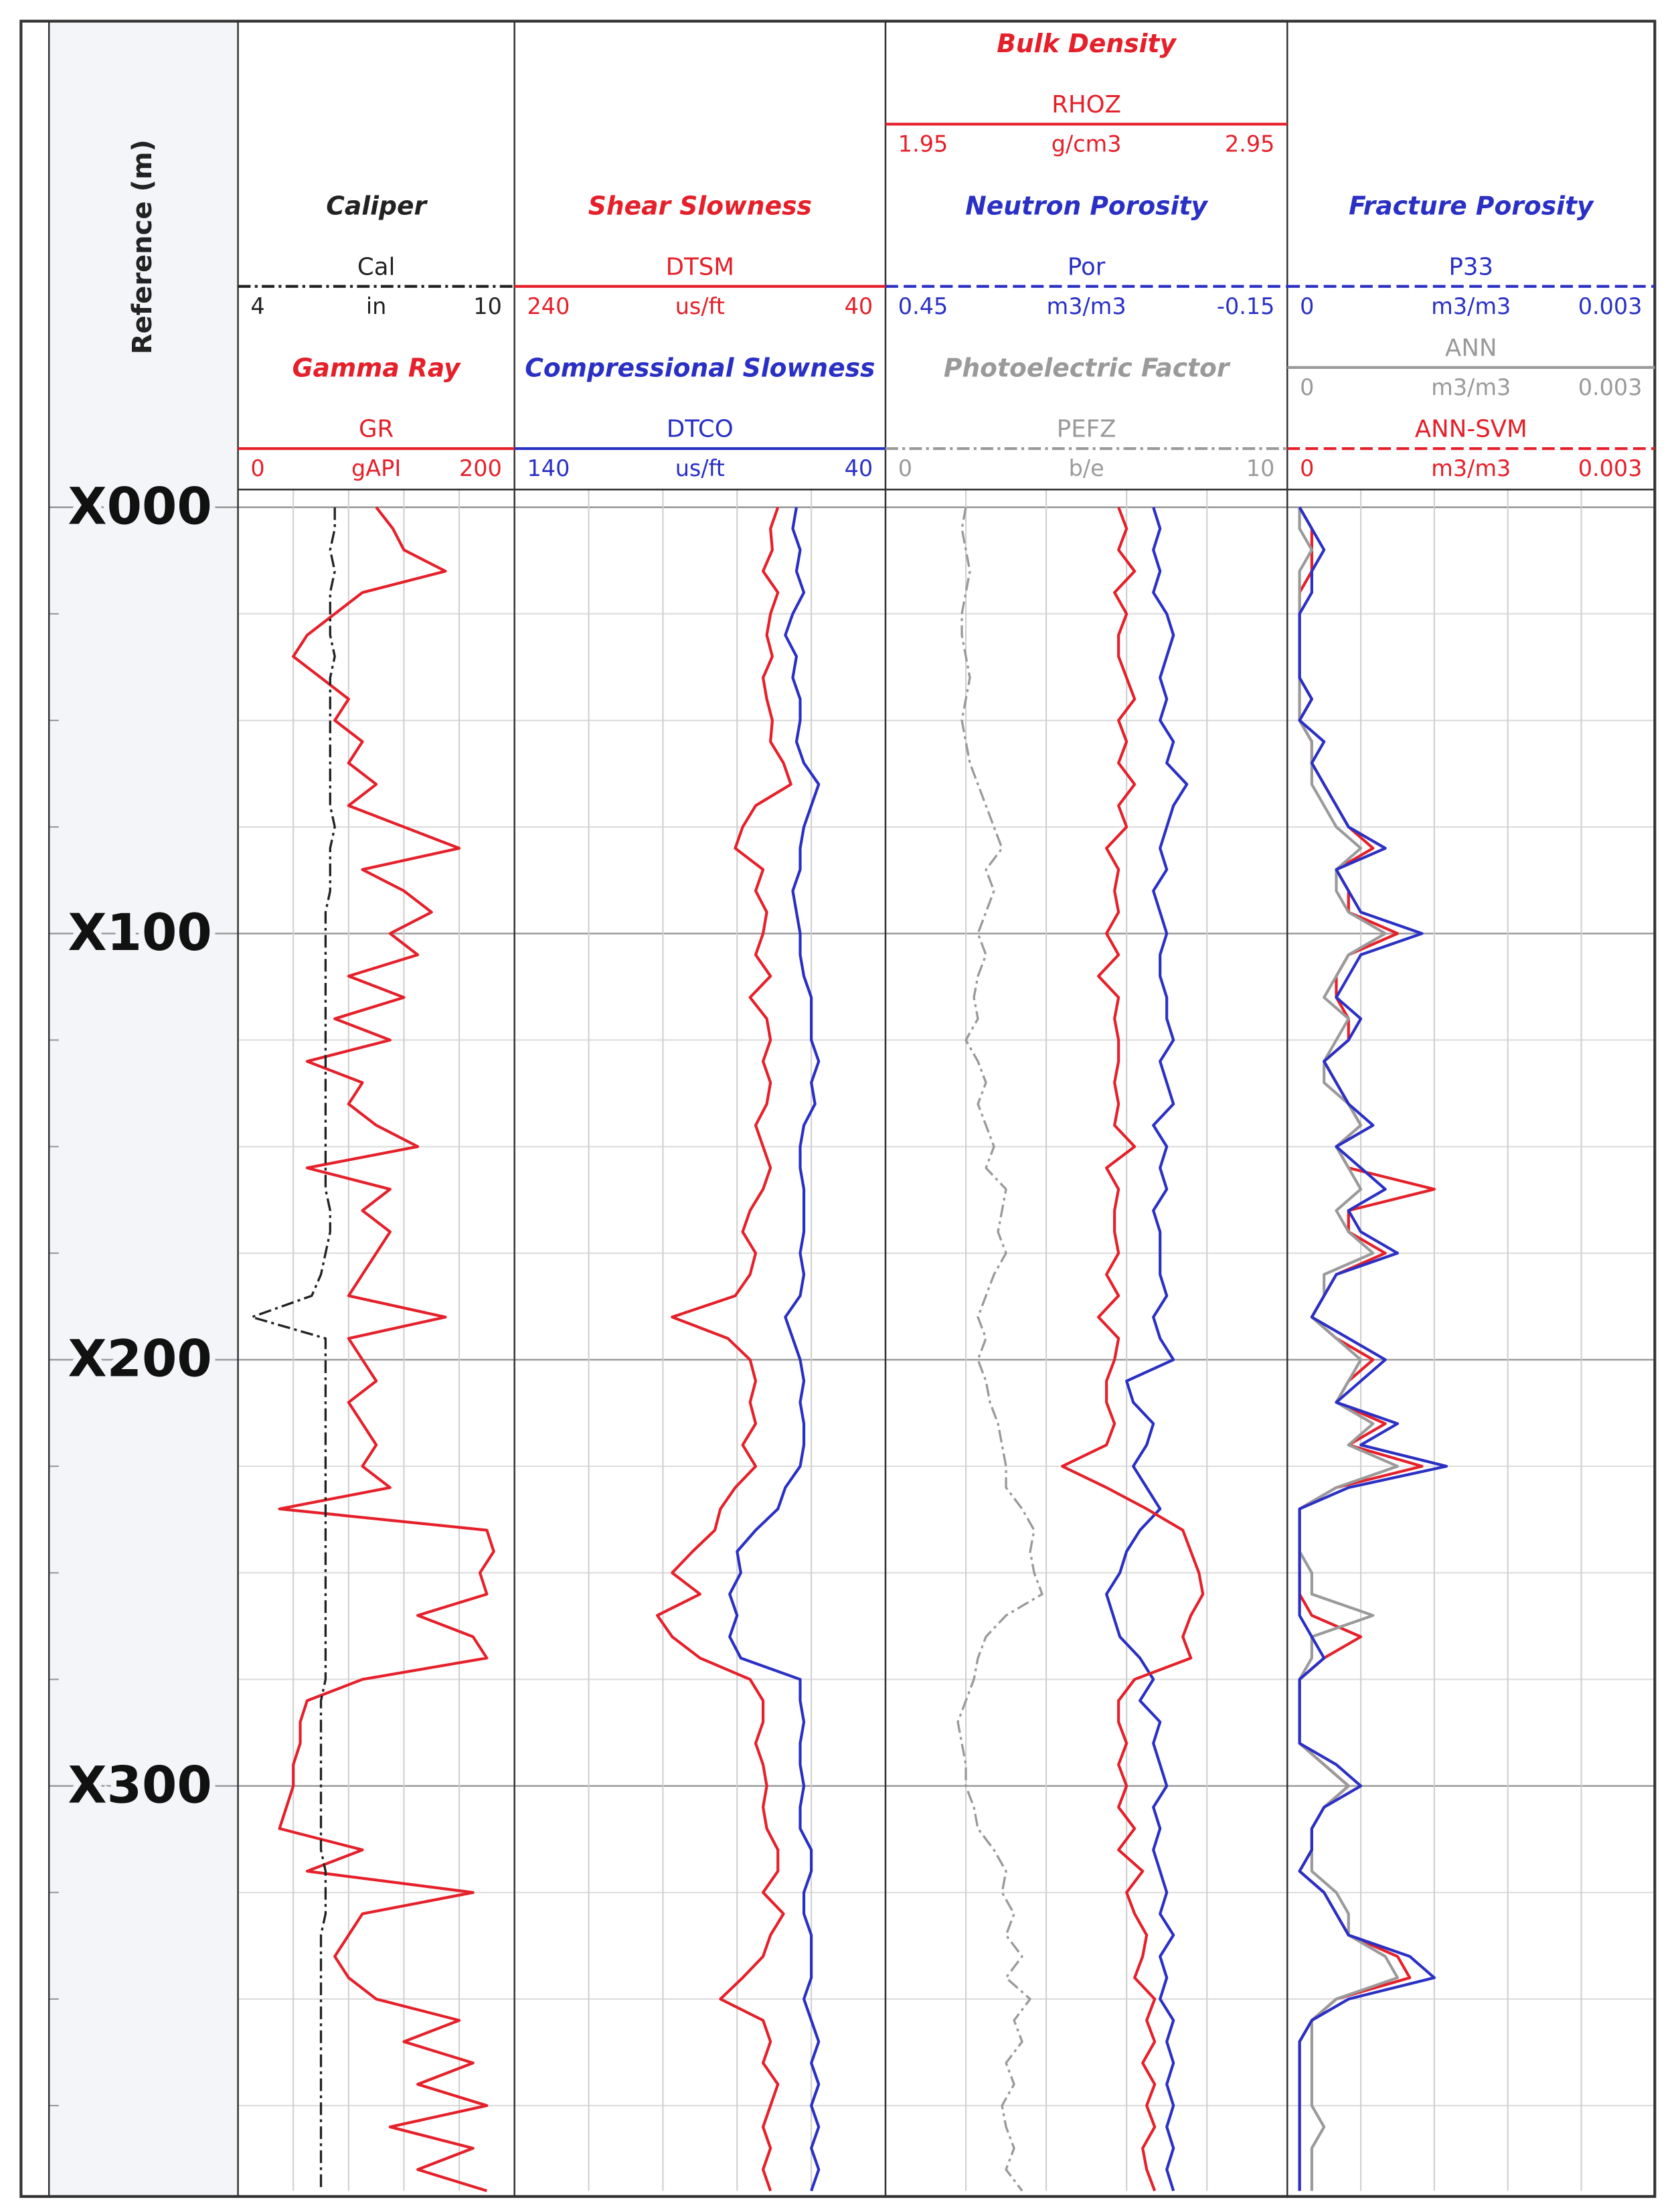  What do you see at coordinates (1471, 429) in the screenshot?
I see `curve-name: ANN-SVM` at bounding box center [1471, 429].